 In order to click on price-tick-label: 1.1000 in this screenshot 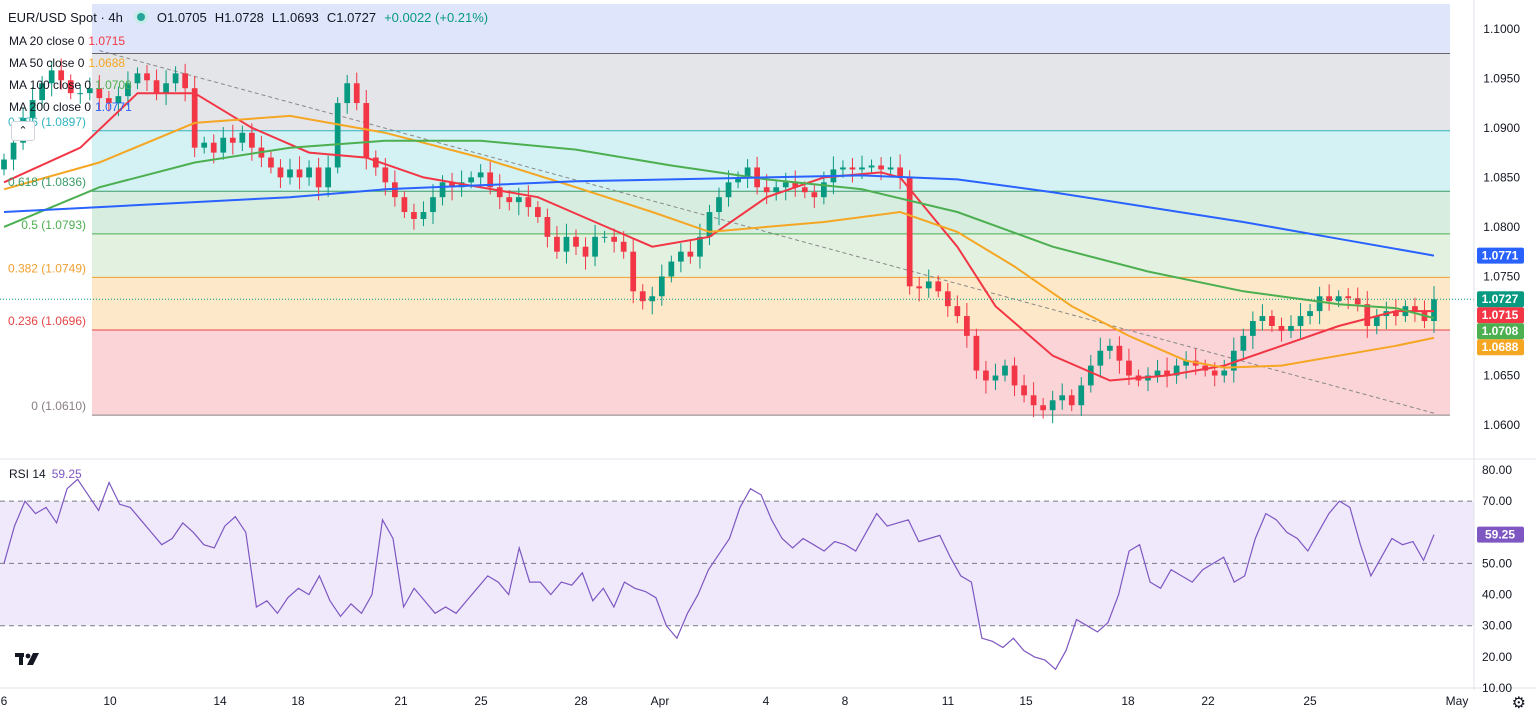, I will do `click(1501, 29)`.